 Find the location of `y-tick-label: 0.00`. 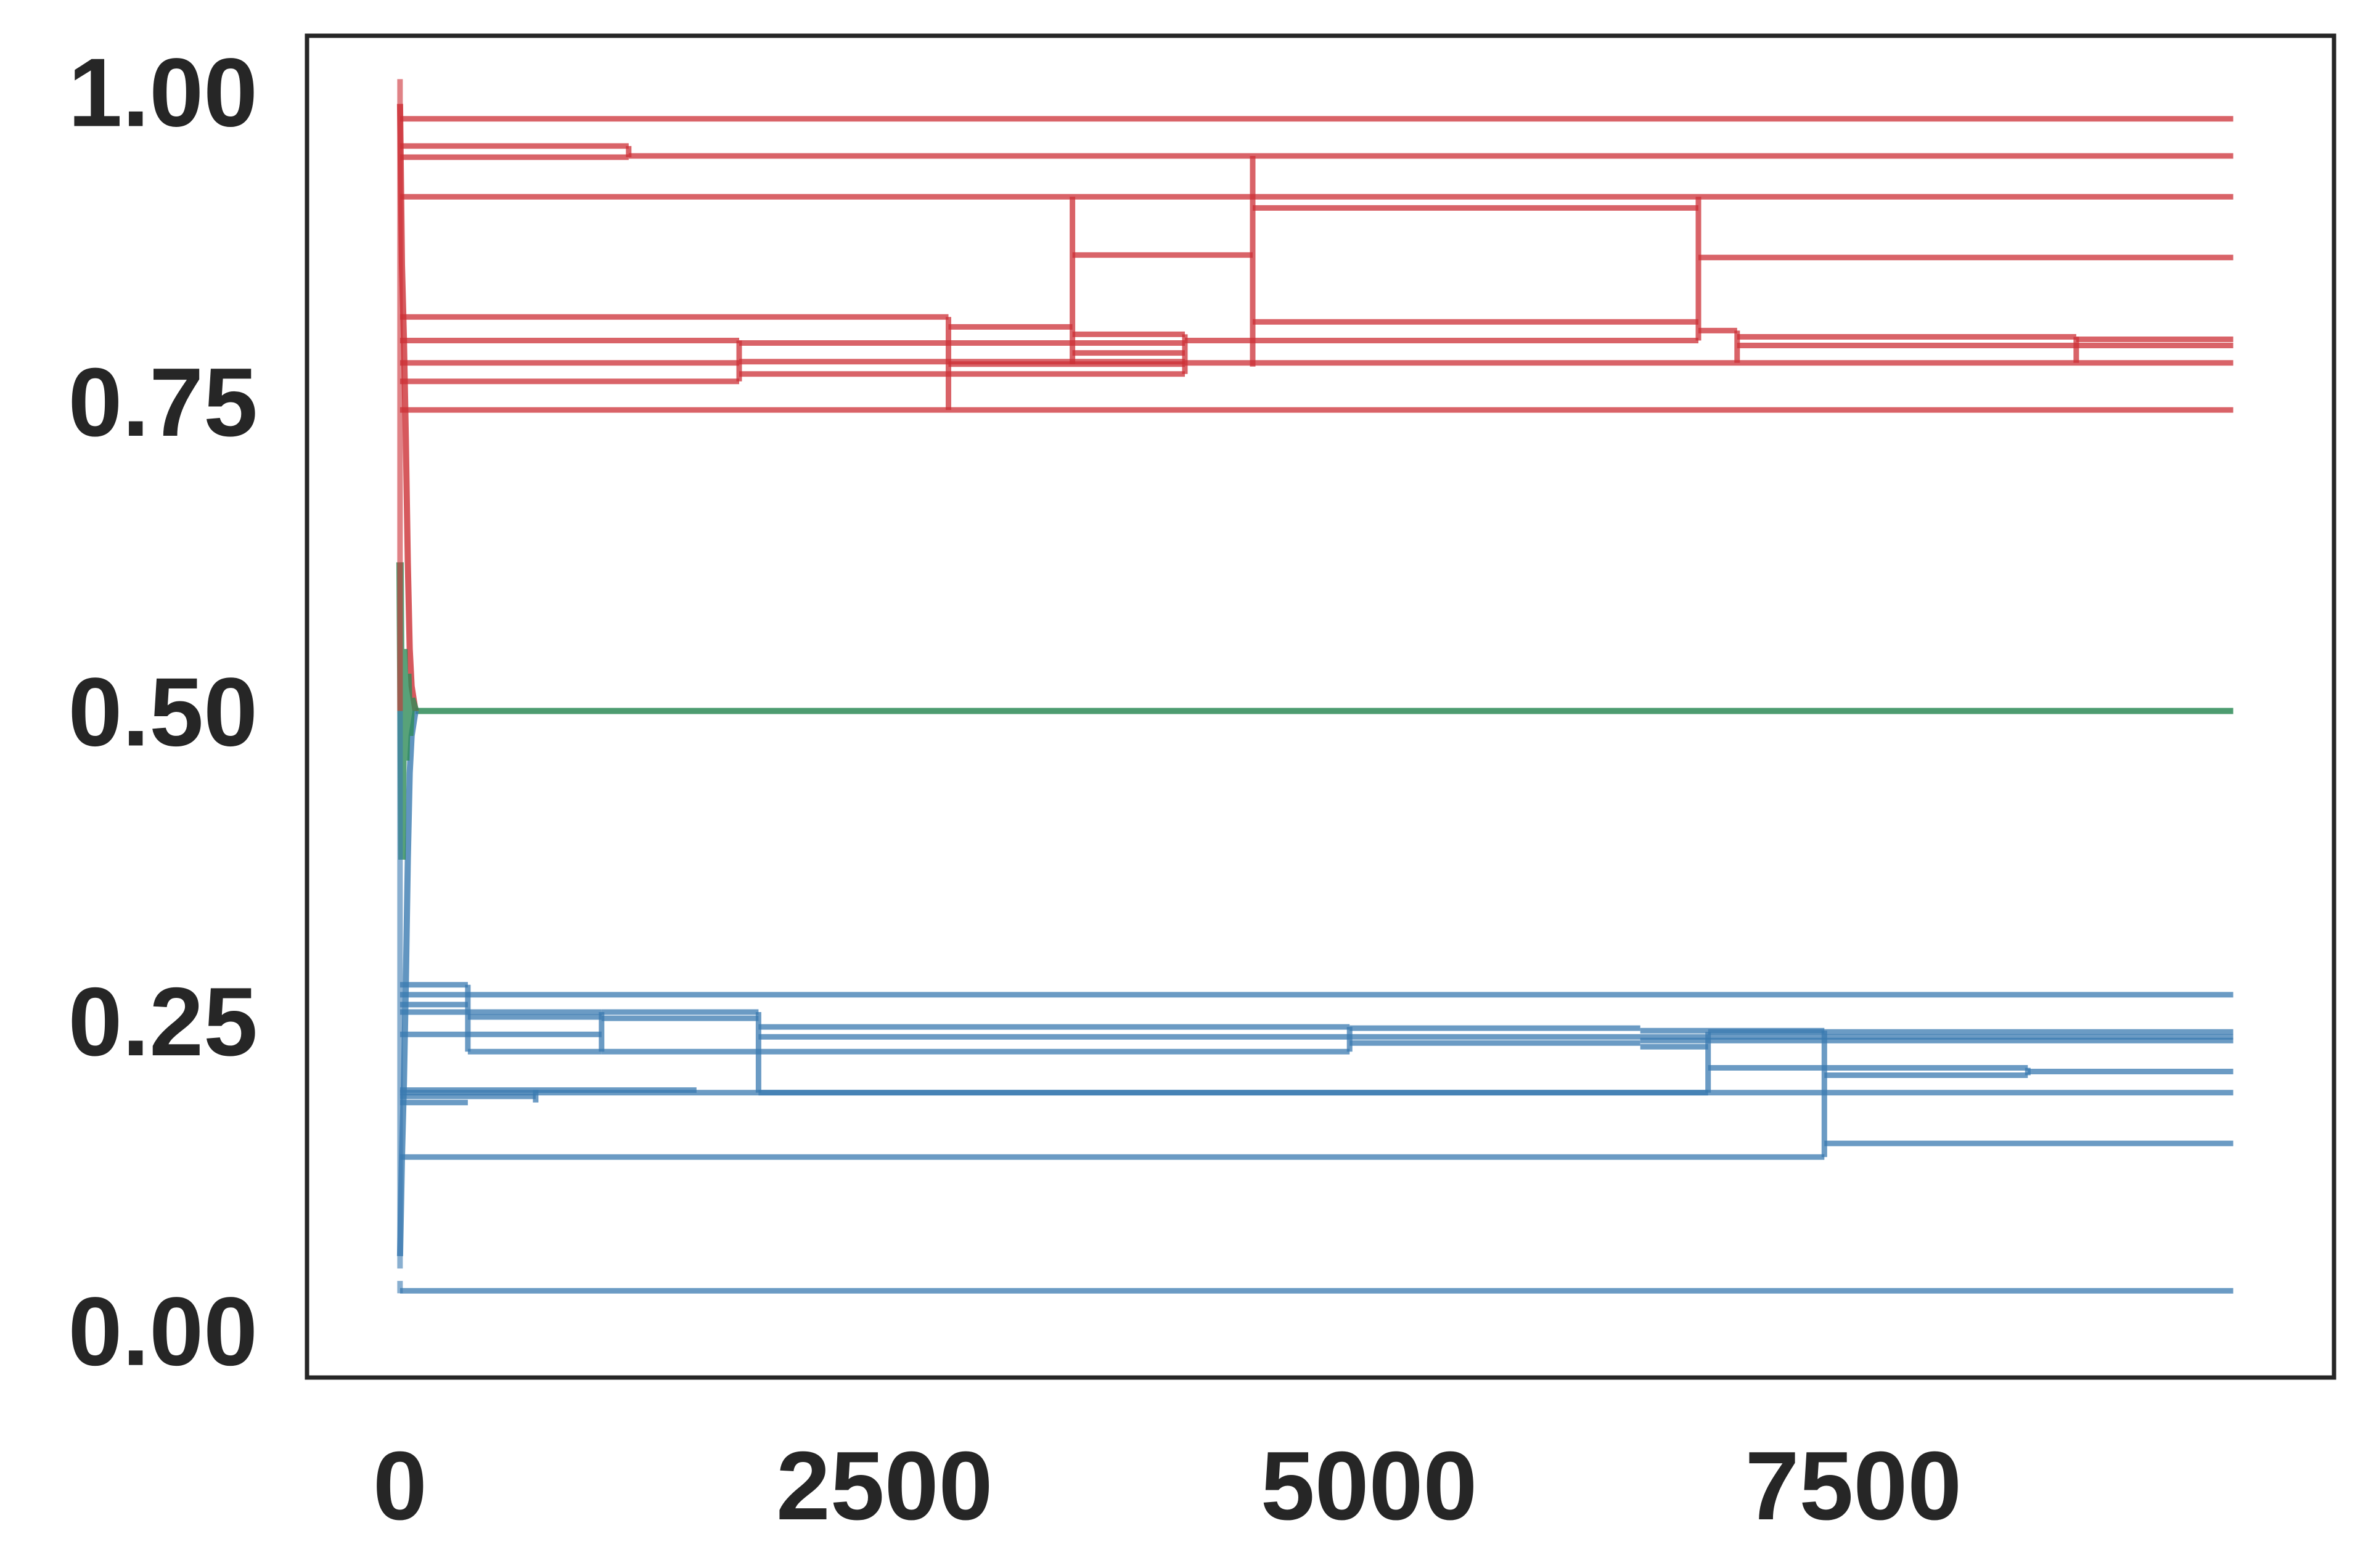

y-tick-label: 0.00 is located at coordinates (163, 1332).